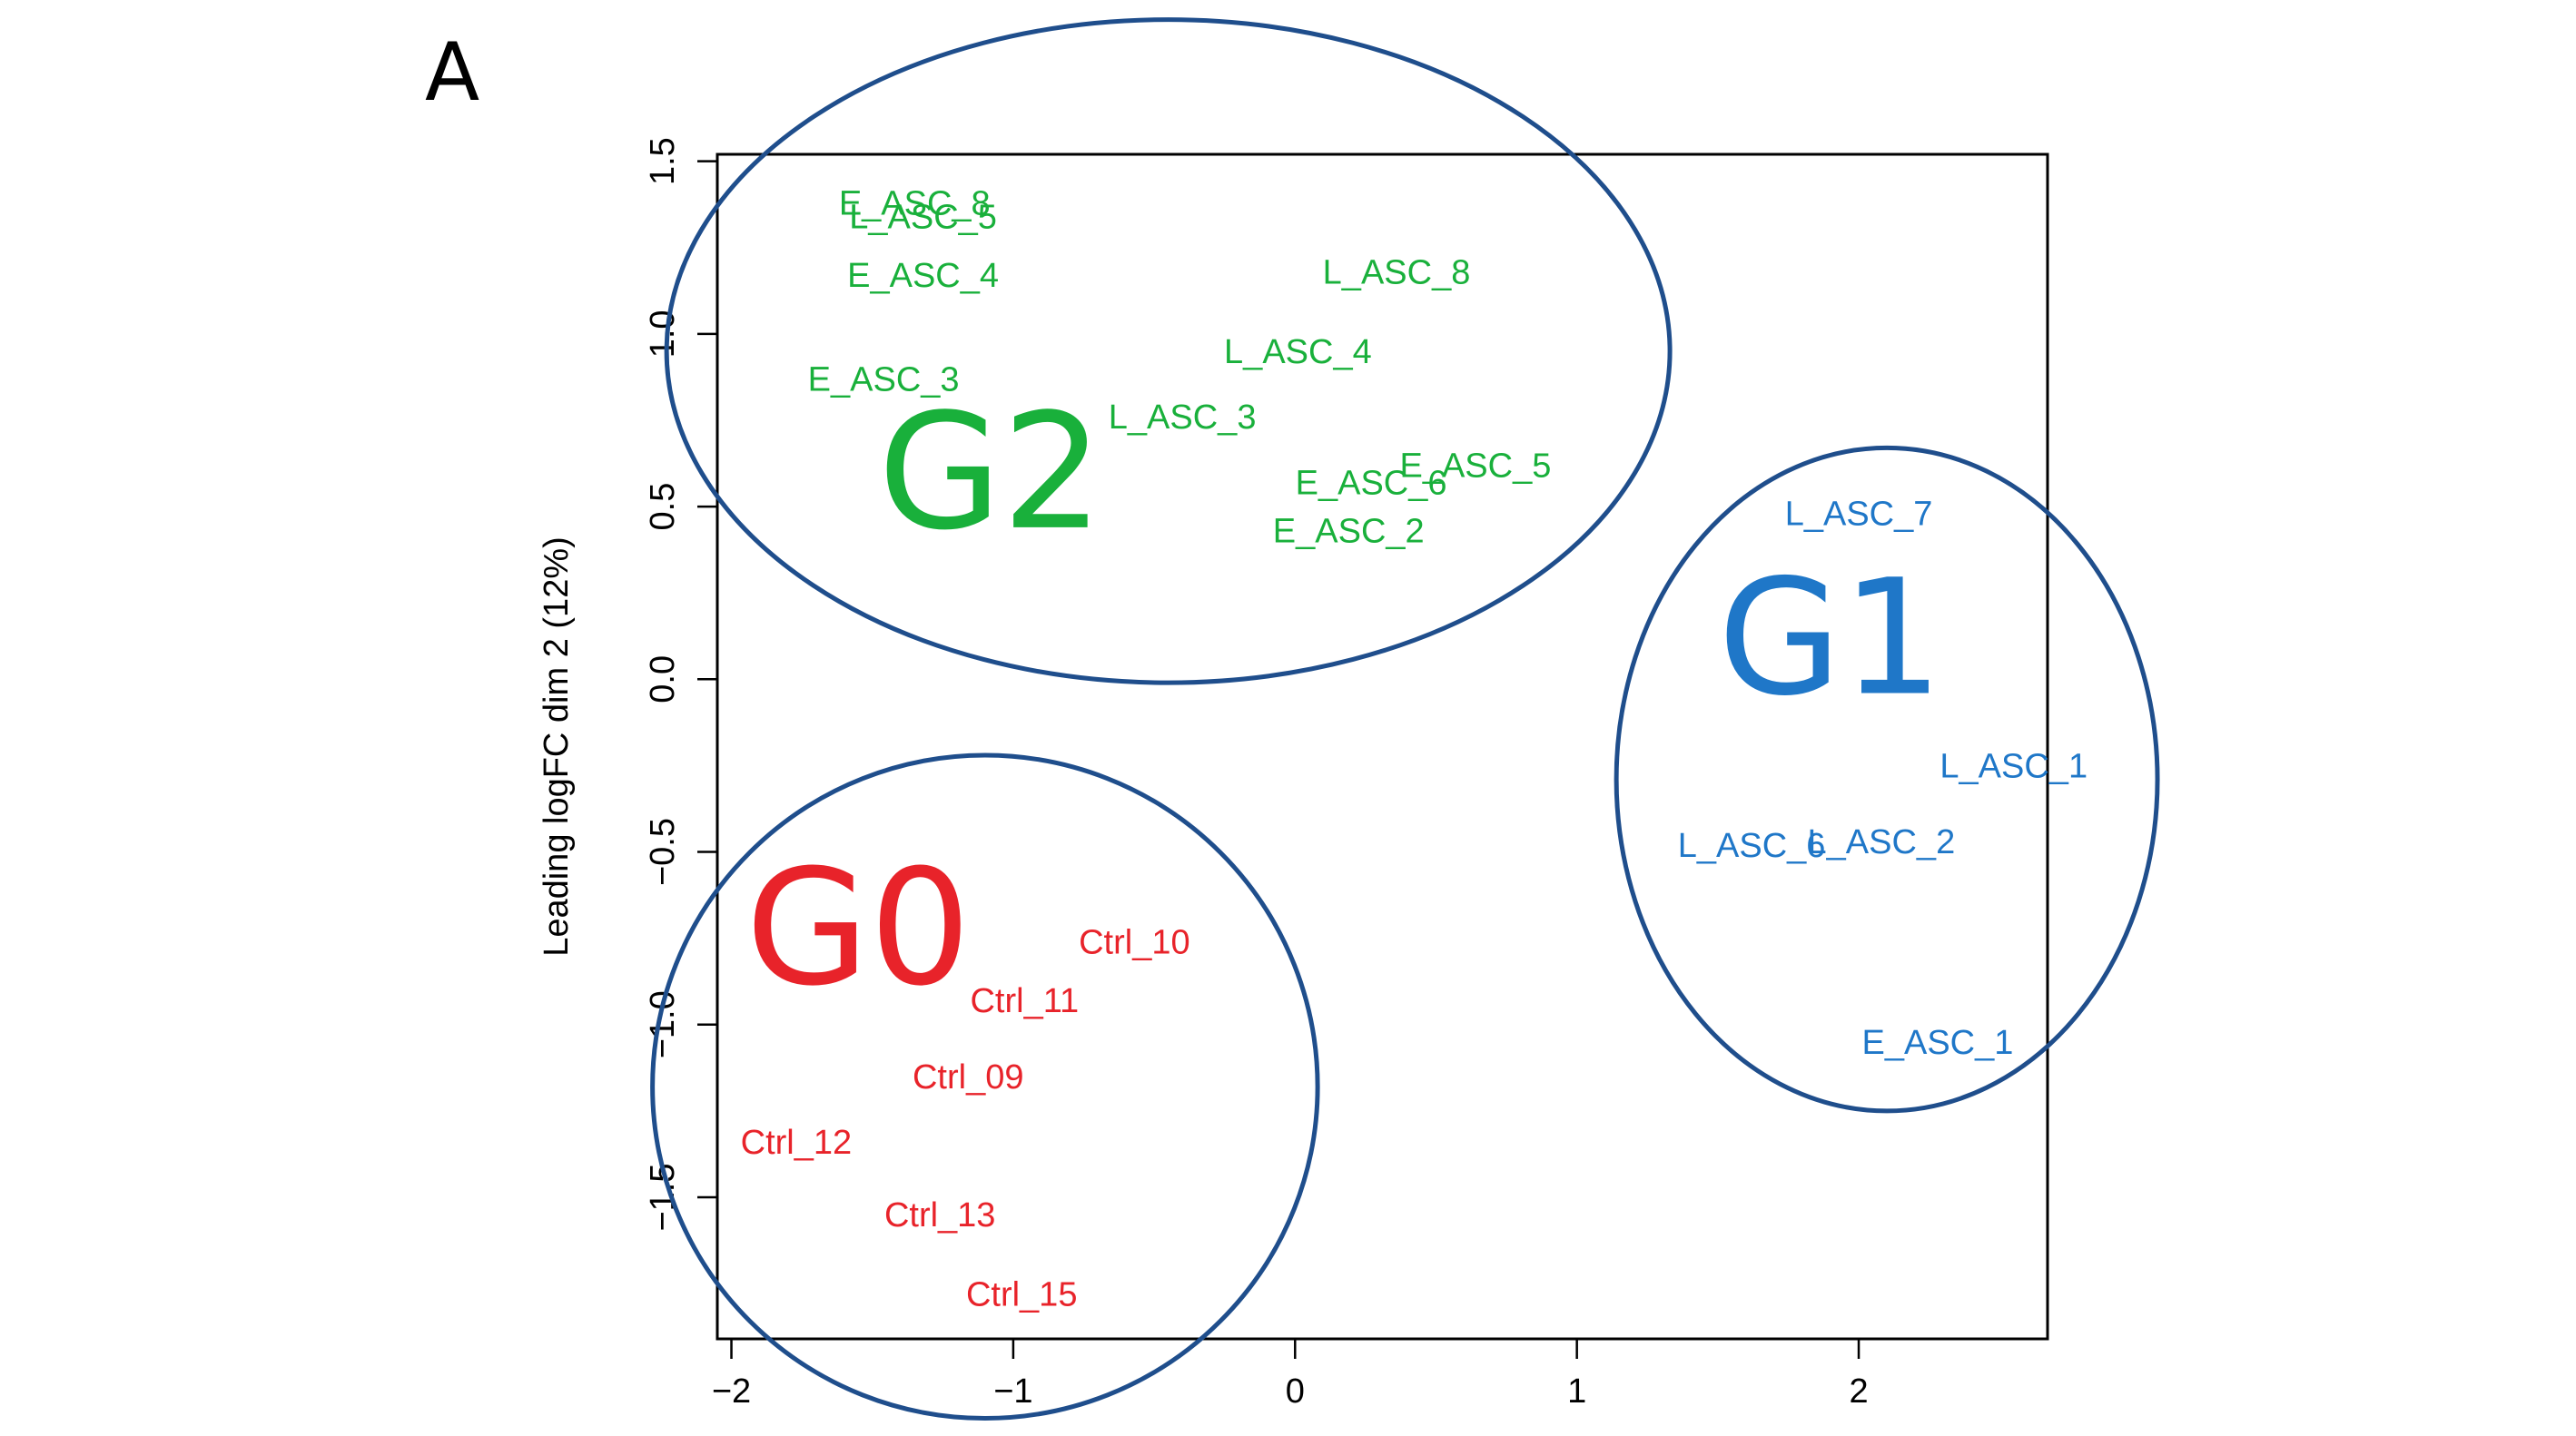  What do you see at coordinates (1298, 352) in the screenshot?
I see `point-label-l-asc-4: L_ASC_4` at bounding box center [1298, 352].